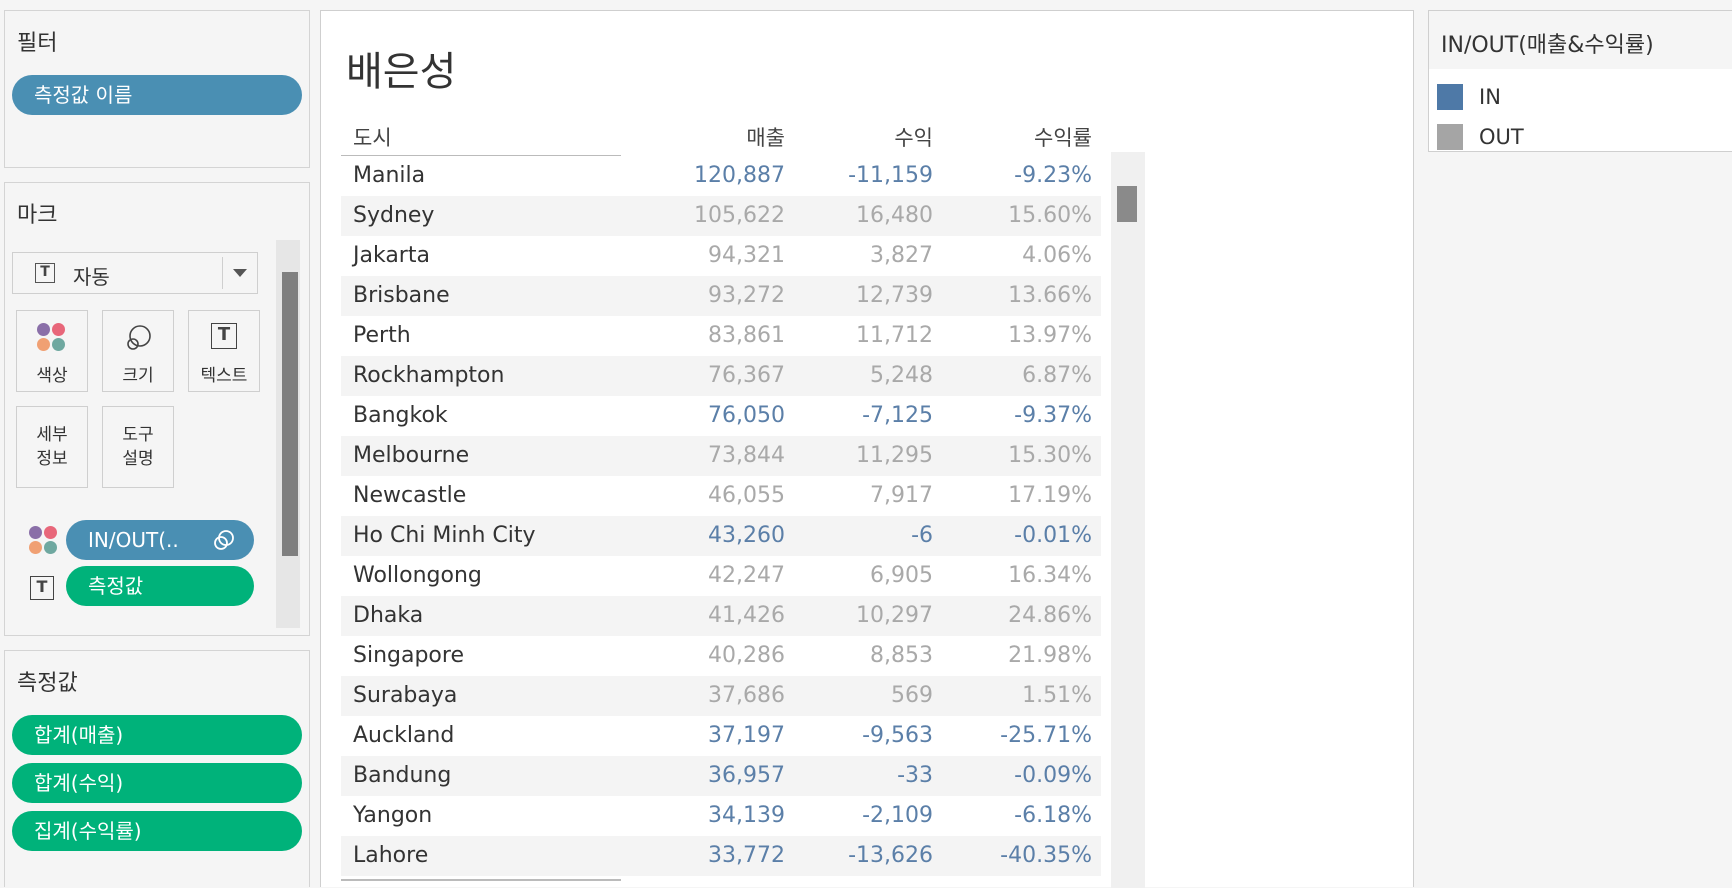 This screenshot has height=888, width=1732. What do you see at coordinates (388, 615) in the screenshot?
I see `cell-city: Dhaka` at bounding box center [388, 615].